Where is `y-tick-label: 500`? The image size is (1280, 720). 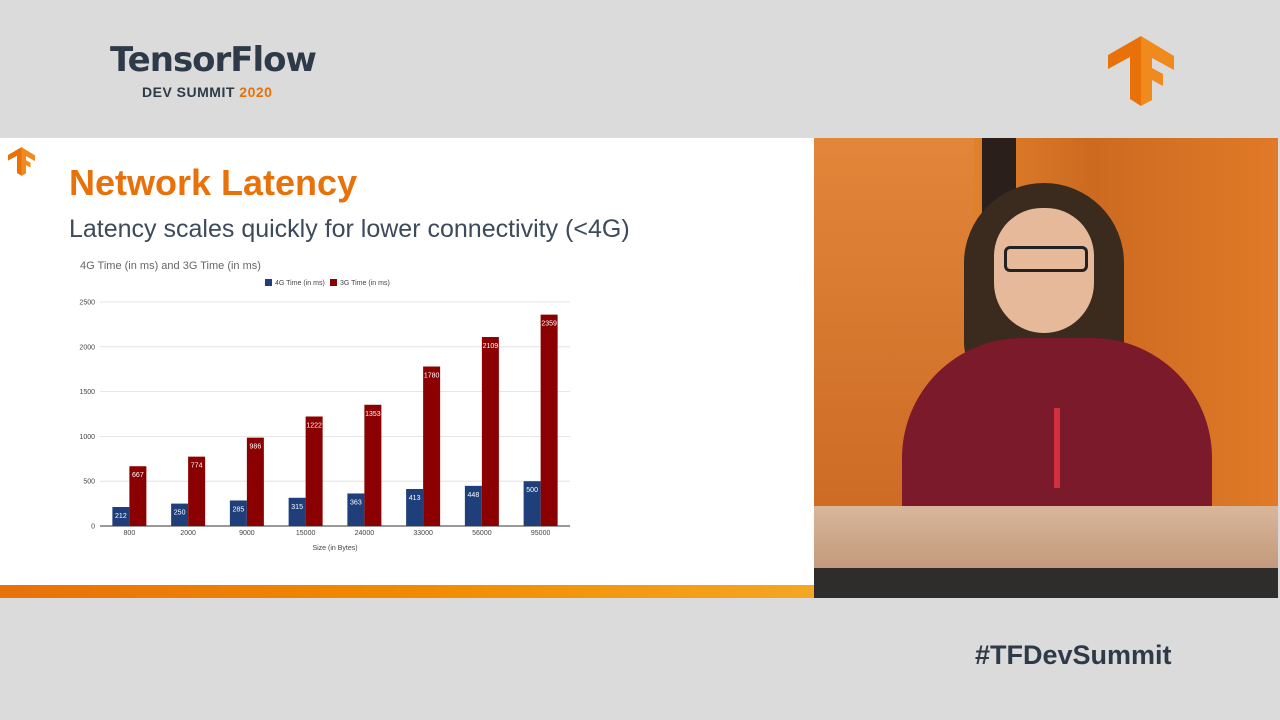
y-tick-label: 500 is located at coordinates (89, 482).